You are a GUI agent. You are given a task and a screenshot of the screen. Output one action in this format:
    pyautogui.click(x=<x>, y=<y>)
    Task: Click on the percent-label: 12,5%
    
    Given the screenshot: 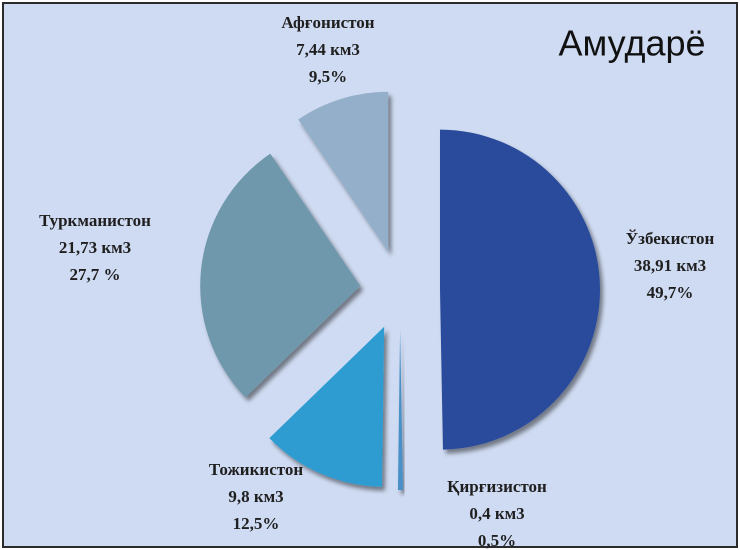 What is the action you would take?
    pyautogui.click(x=256, y=523)
    